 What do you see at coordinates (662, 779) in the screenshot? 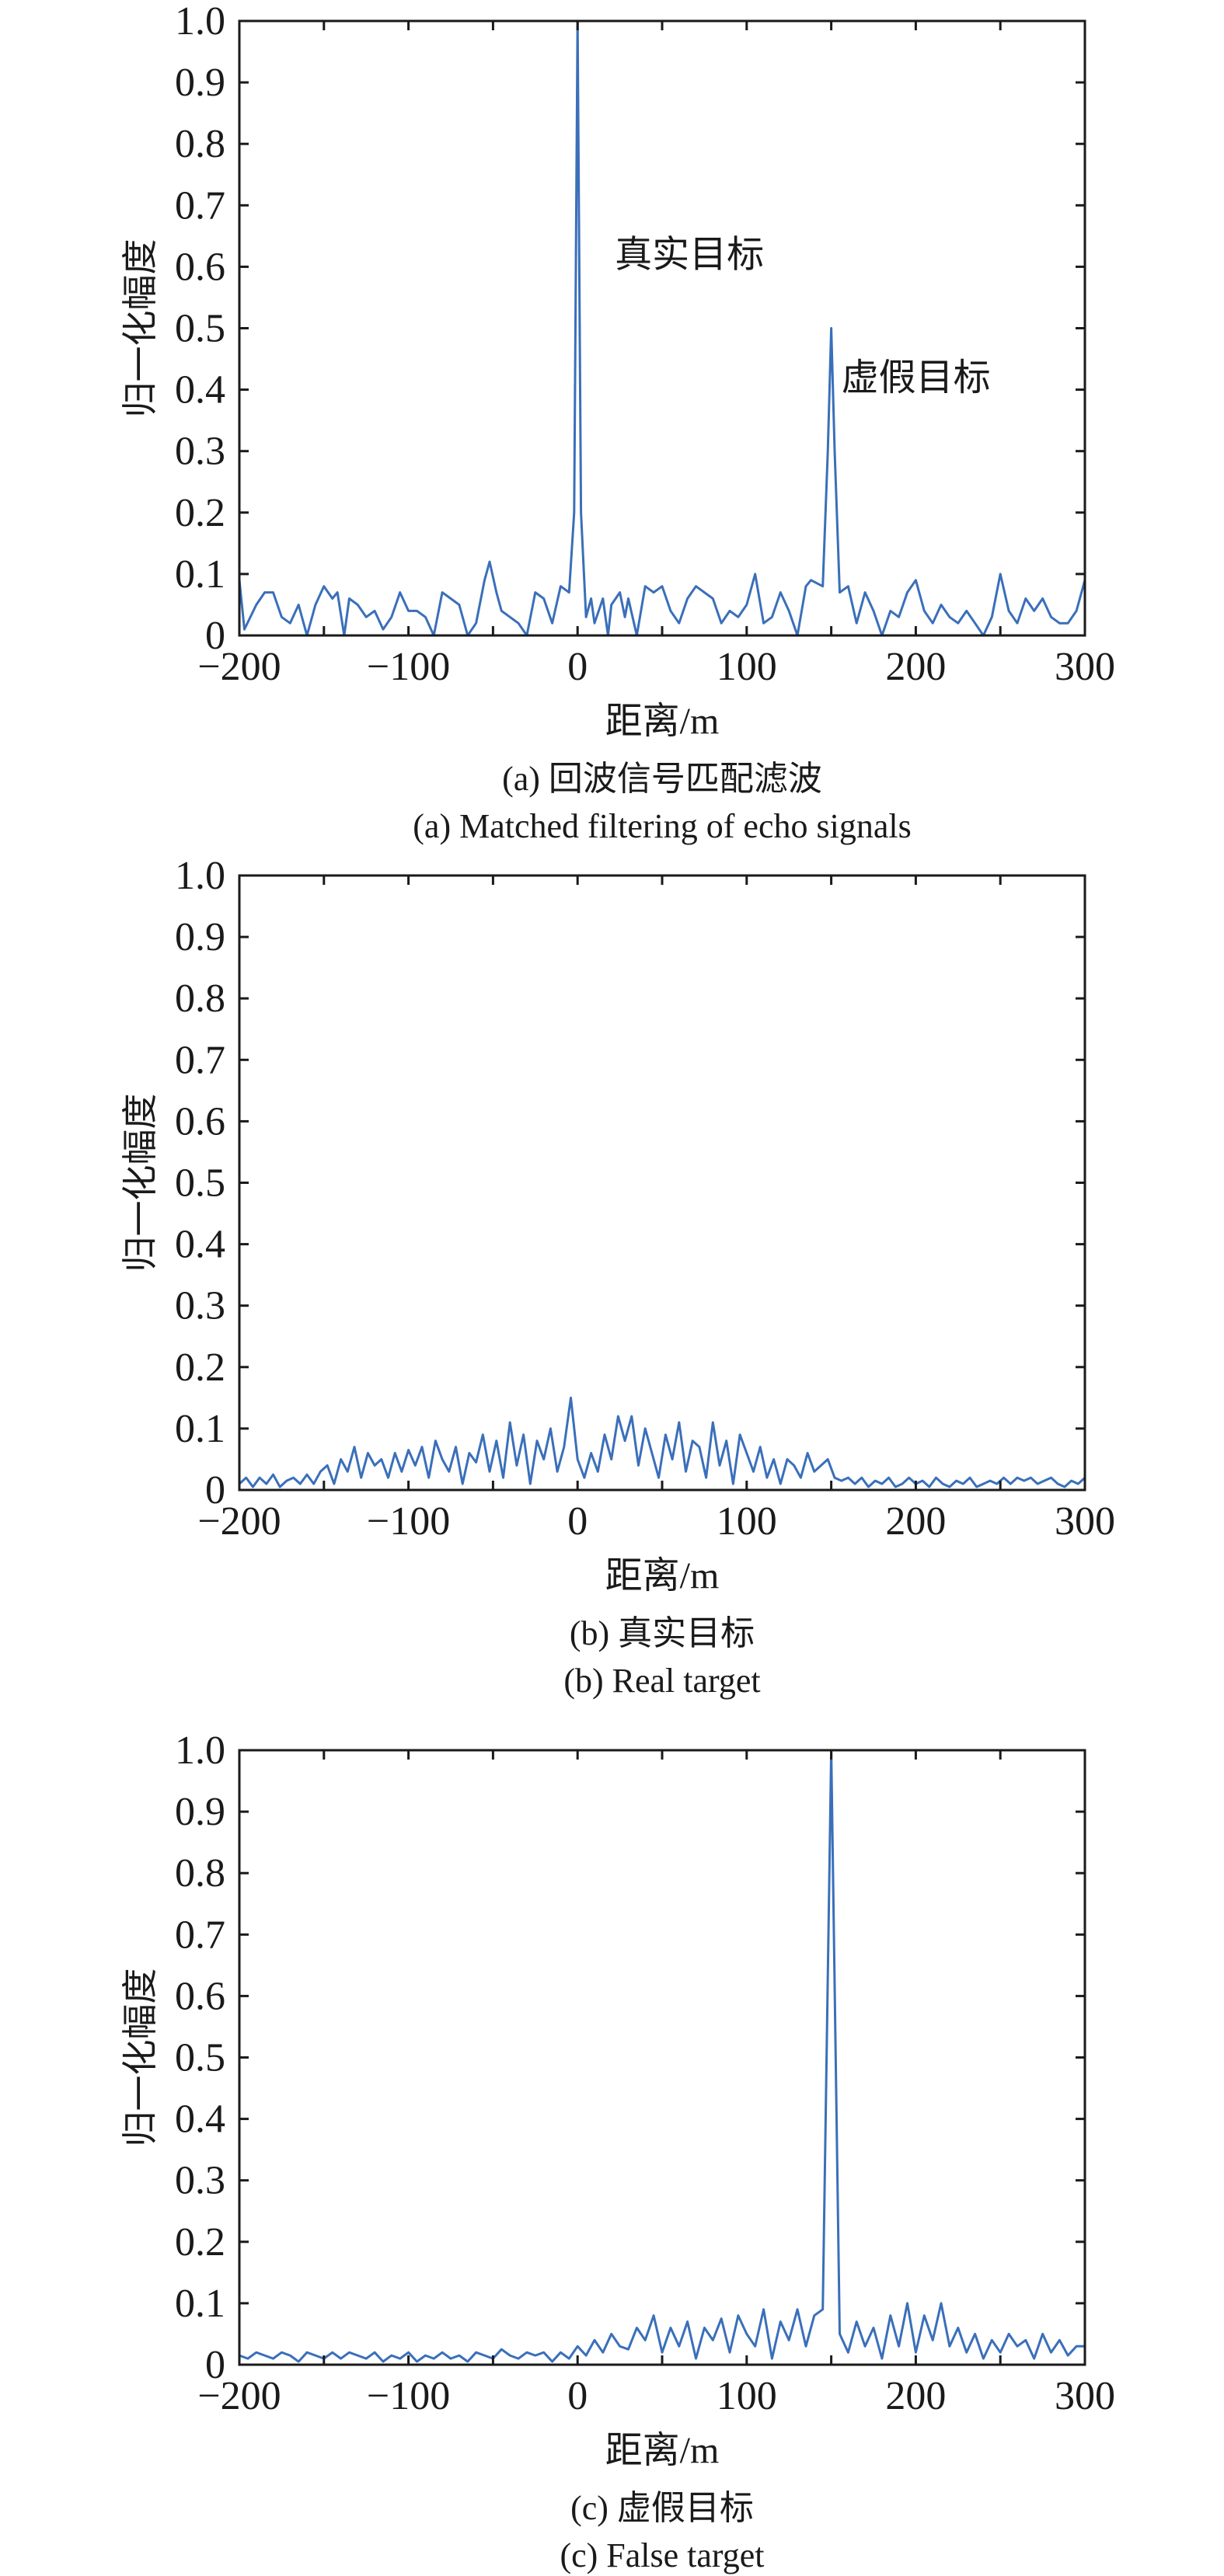
I see `caption-chinese: (a) 回波信号匹配滤波` at bounding box center [662, 779].